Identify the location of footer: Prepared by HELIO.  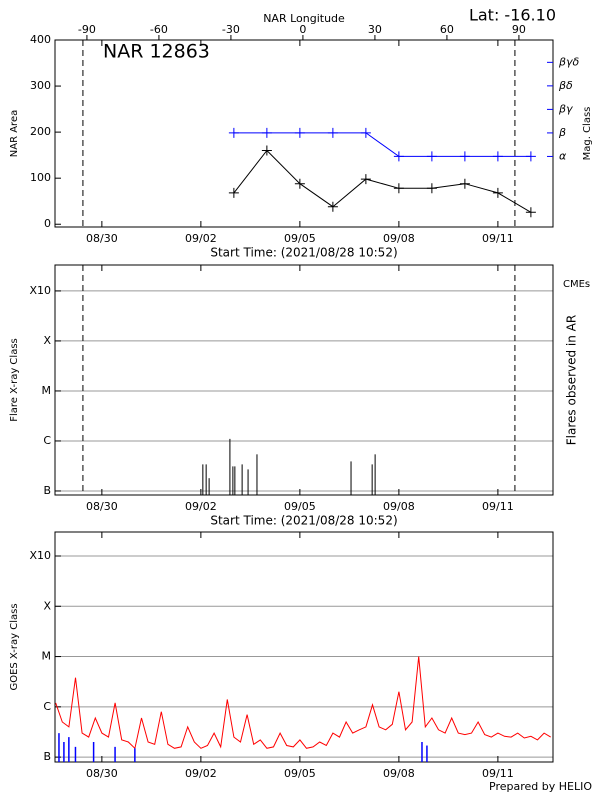
(540, 786).